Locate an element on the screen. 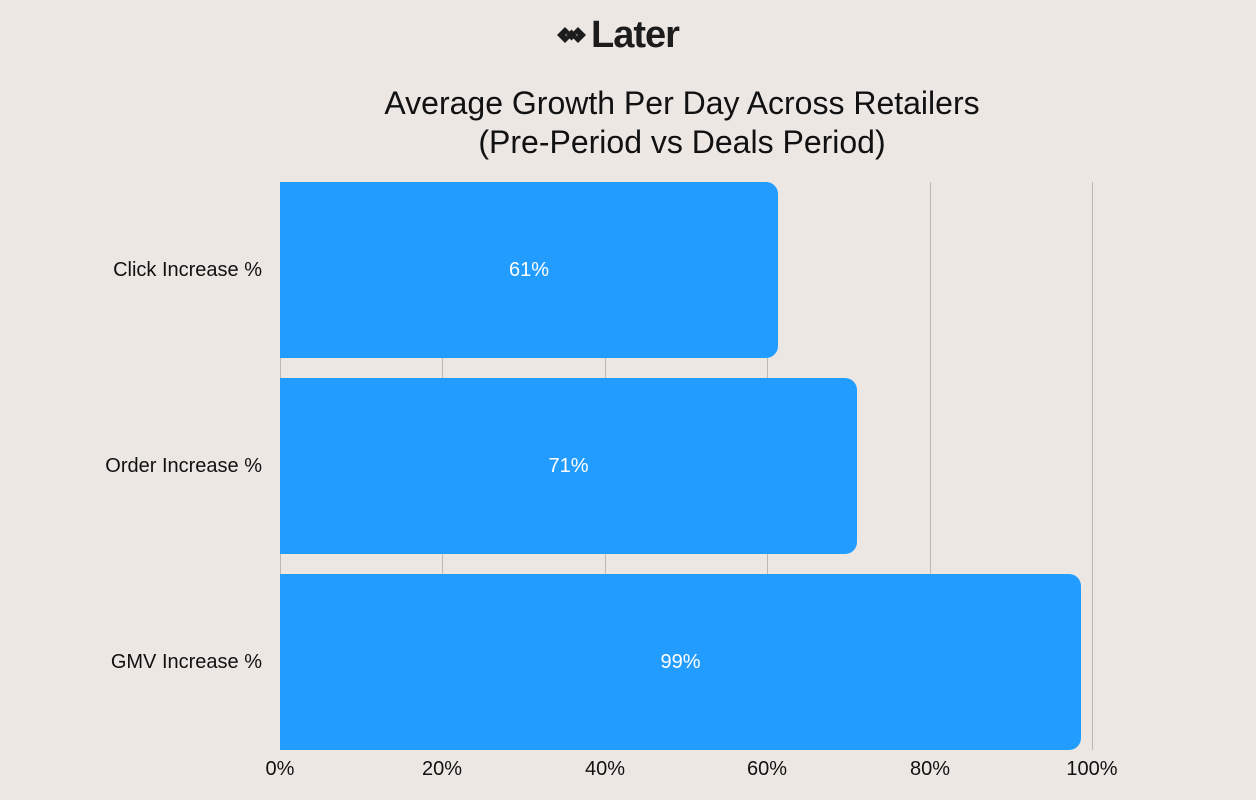  bar-value-label: 99% is located at coordinates (680, 661).